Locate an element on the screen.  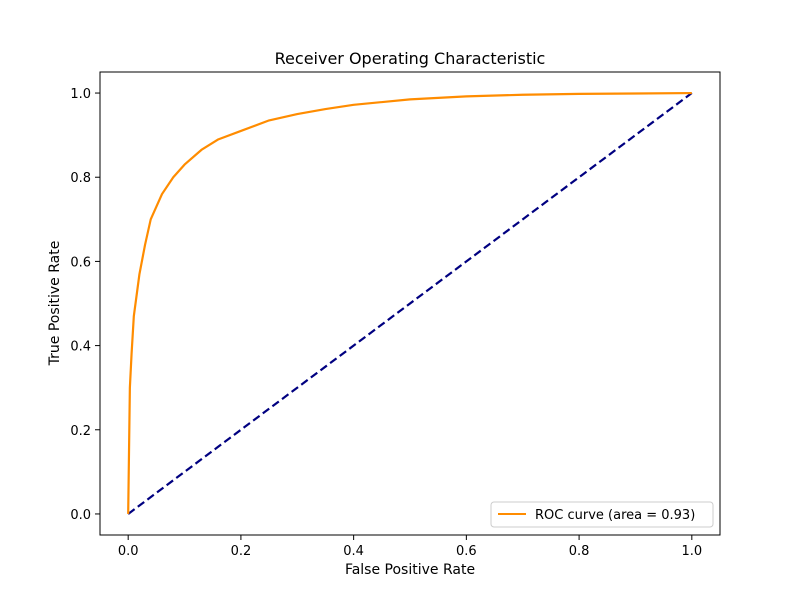
x-tick-label: 1.0 is located at coordinates (691, 551).